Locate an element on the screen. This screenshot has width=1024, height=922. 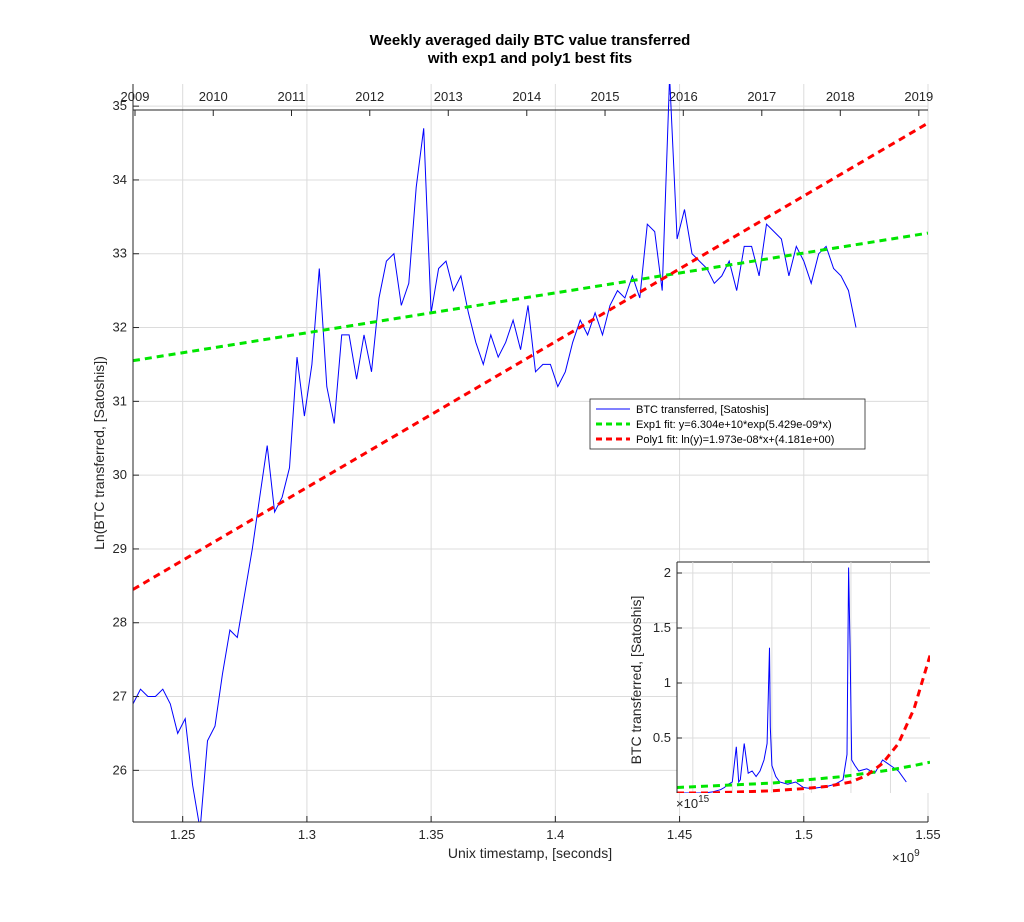
legend-box is located at coordinates (727, 424).